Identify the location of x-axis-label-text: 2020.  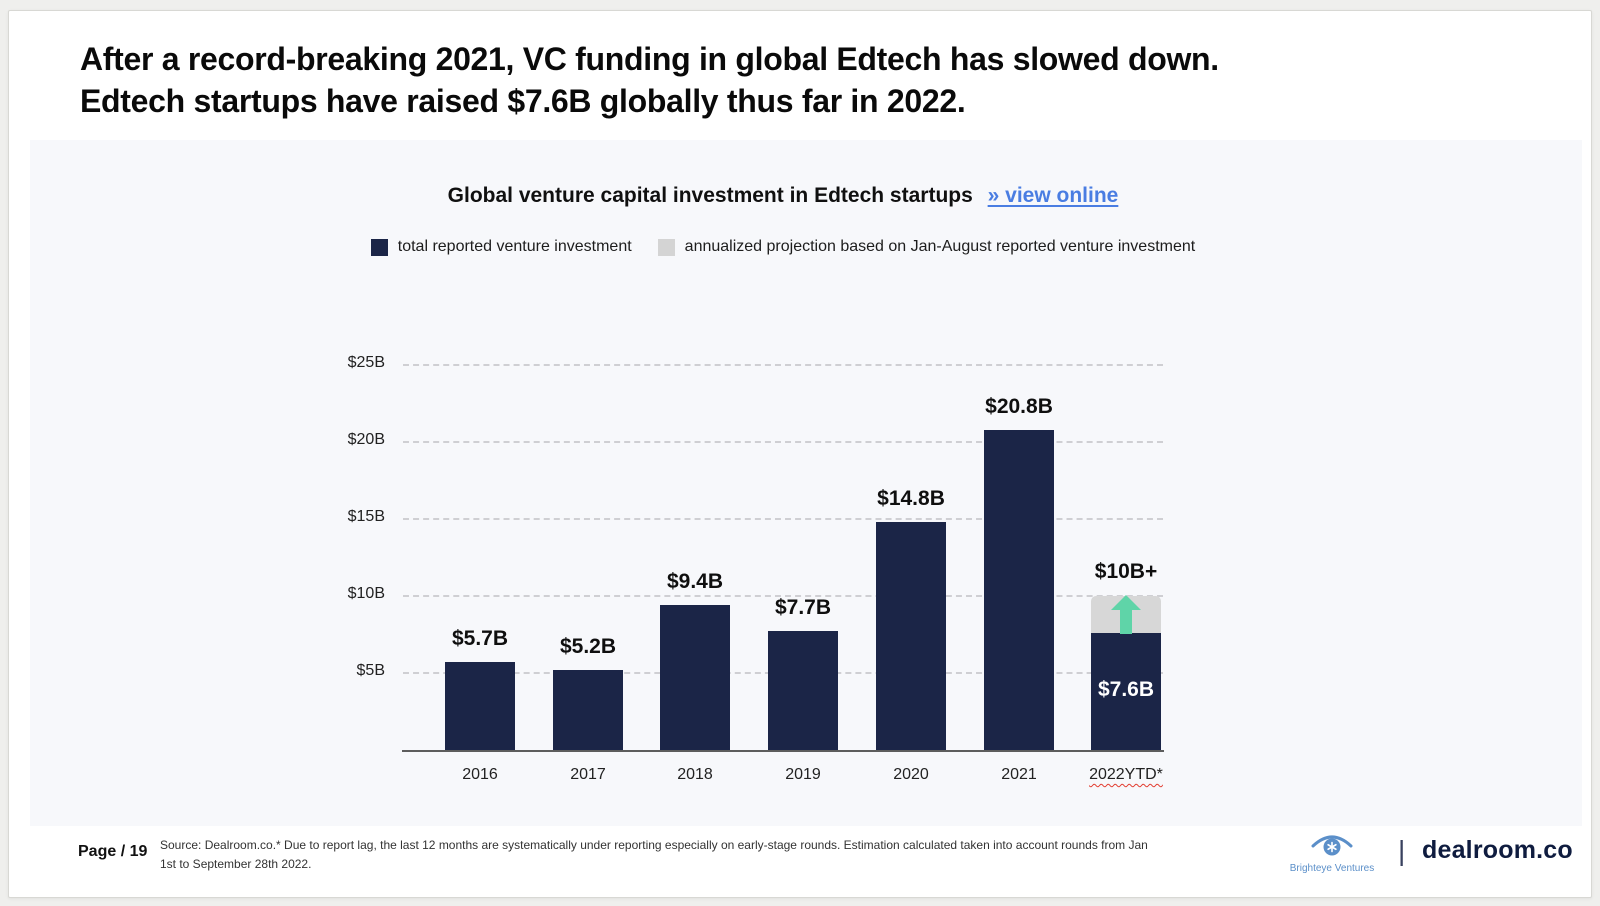
(911, 774).